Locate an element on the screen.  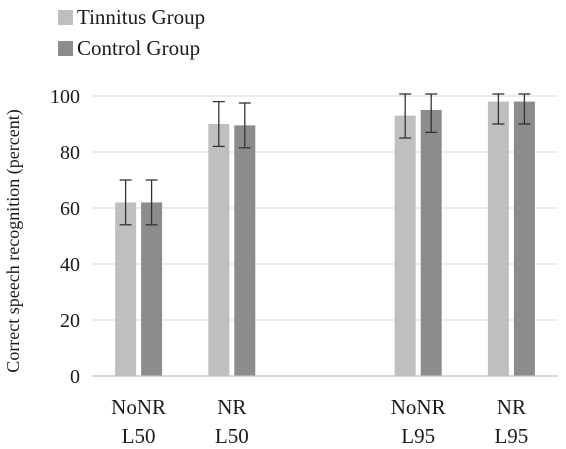
legend: Tinnitus Group Control Group is located at coordinates (131, 33).